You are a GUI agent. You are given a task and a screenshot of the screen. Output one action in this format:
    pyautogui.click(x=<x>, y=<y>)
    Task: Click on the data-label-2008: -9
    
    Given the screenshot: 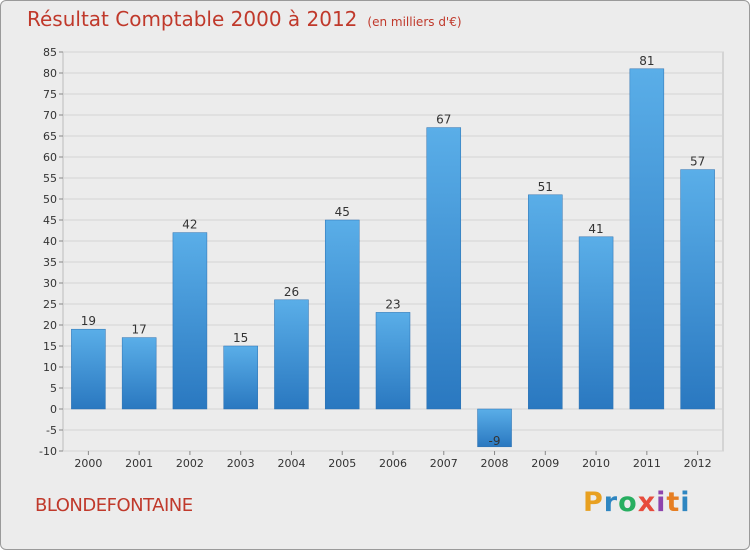 What is the action you would take?
    pyautogui.click(x=495, y=441)
    